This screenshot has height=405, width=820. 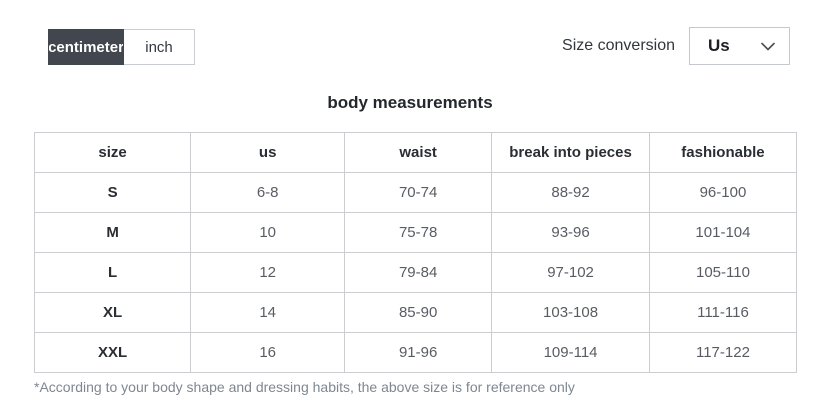 I want to click on table-cell: L, so click(x=112, y=272).